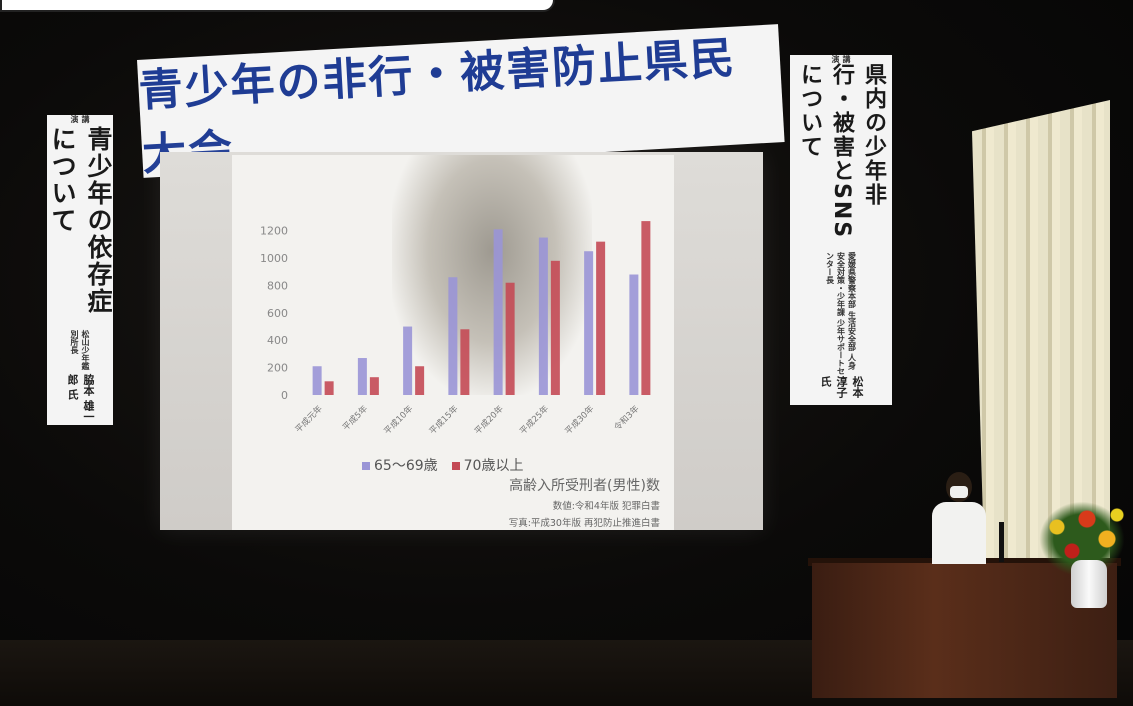  I want to click on slide-caption-source2: 写真:平成30年版 再犯防止推進白書, so click(584, 523).